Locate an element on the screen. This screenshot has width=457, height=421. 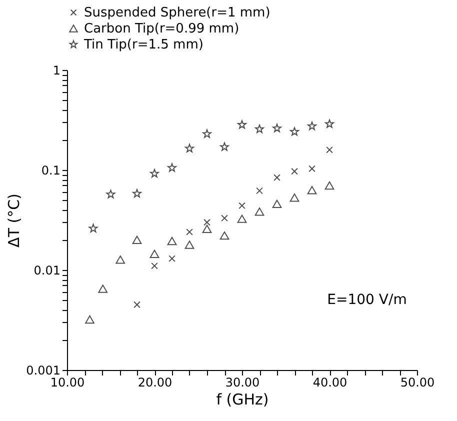
legend-label: Carbon Tip(r=0.99 mm) is located at coordinates (162, 29).